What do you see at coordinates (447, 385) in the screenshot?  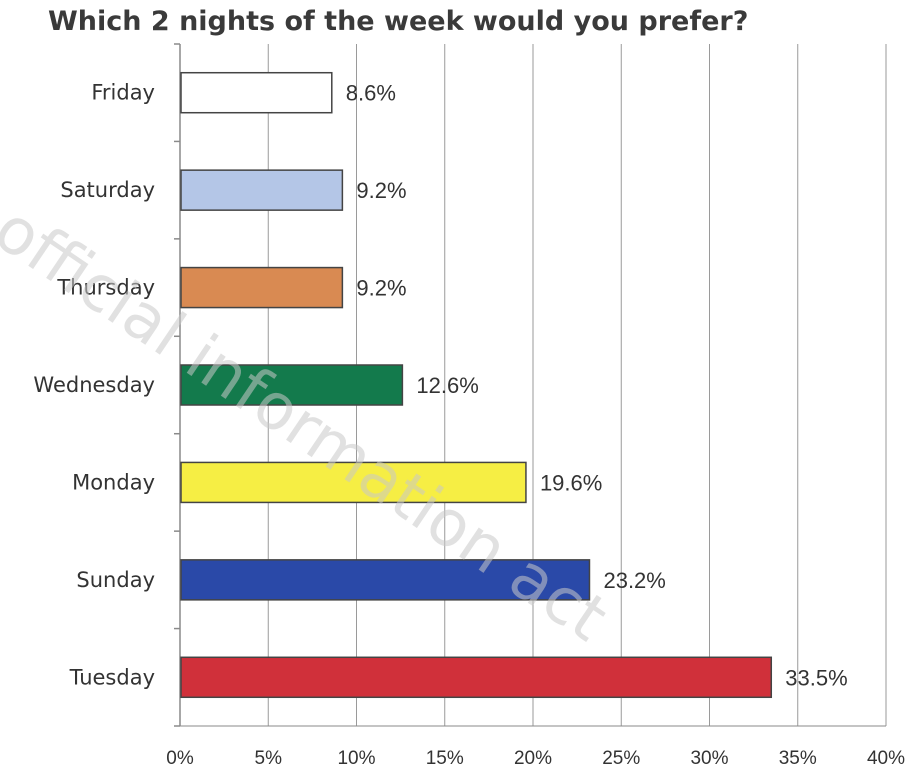 I see `data-label: 12.6%` at bounding box center [447, 385].